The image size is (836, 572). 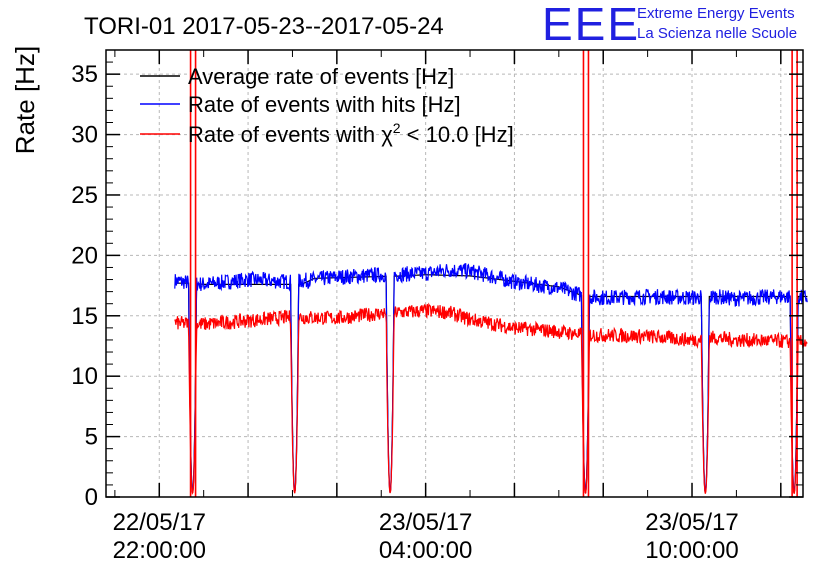 I want to click on legend-tail: < 10.0 [Hz], so click(x=457, y=134).